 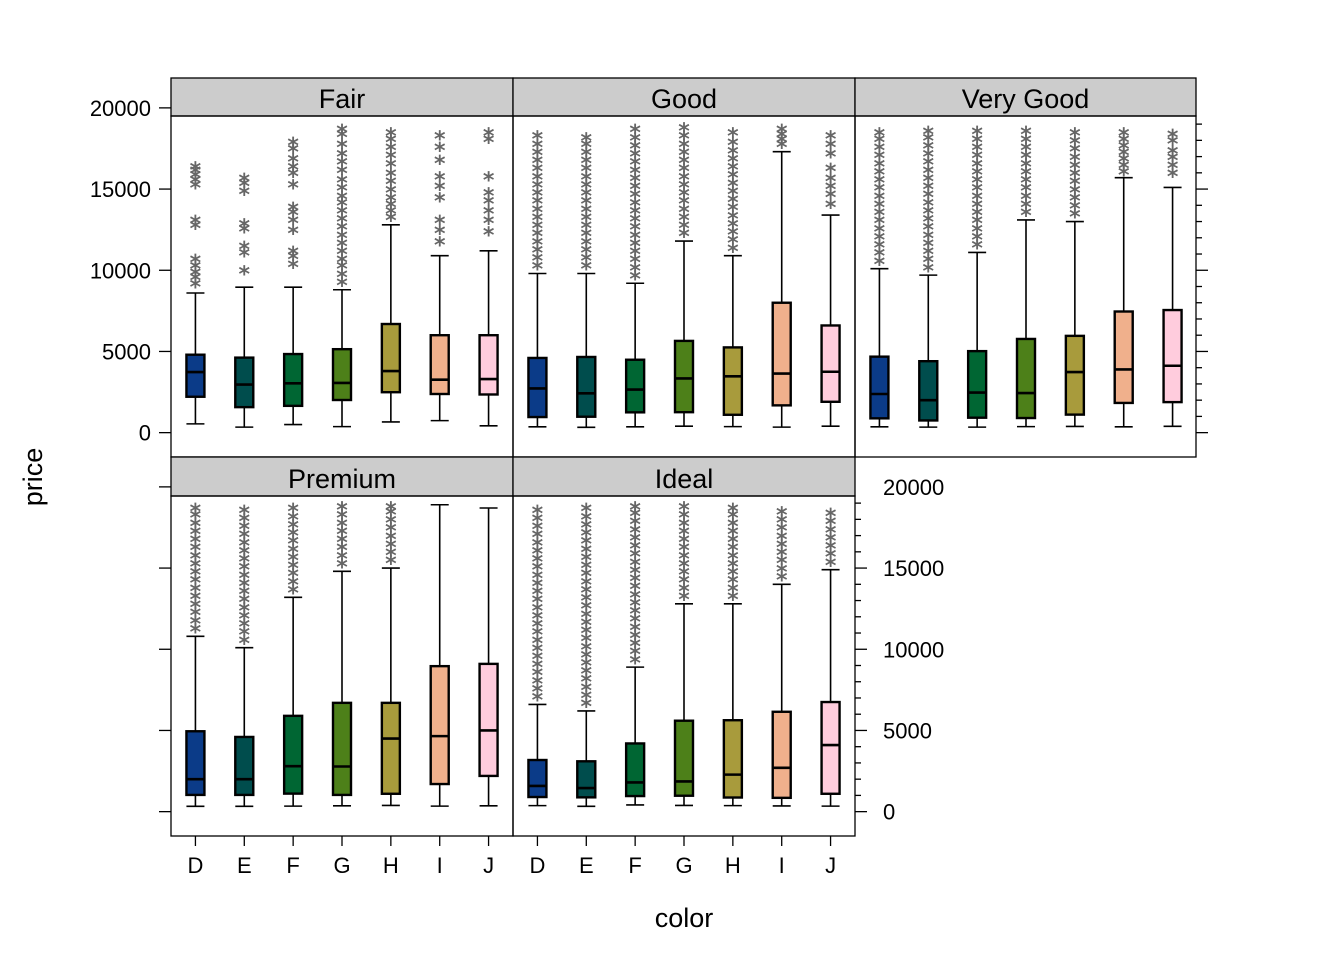 What do you see at coordinates (684, 476) in the screenshot?
I see `panel-strip` at bounding box center [684, 476].